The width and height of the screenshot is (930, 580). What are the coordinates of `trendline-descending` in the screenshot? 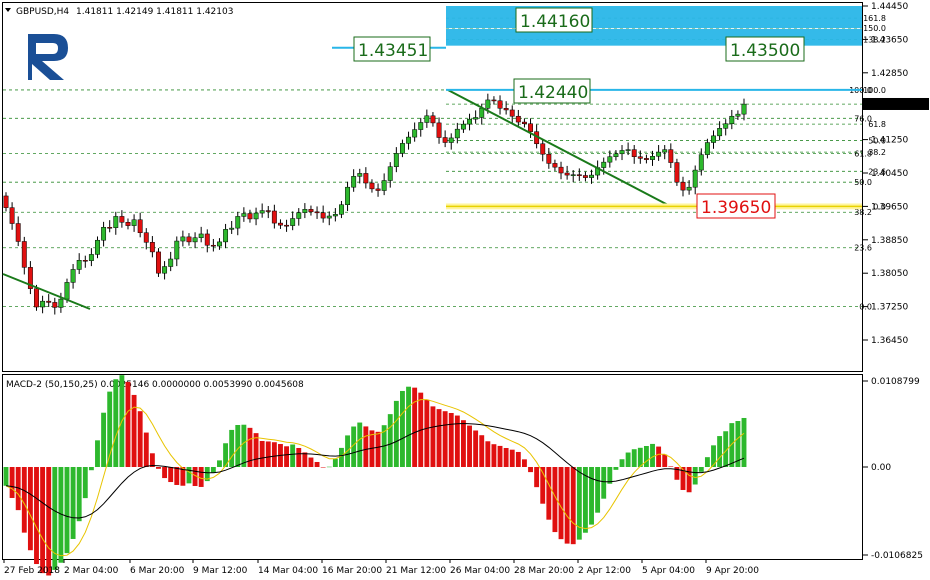 It's located at (558, 147).